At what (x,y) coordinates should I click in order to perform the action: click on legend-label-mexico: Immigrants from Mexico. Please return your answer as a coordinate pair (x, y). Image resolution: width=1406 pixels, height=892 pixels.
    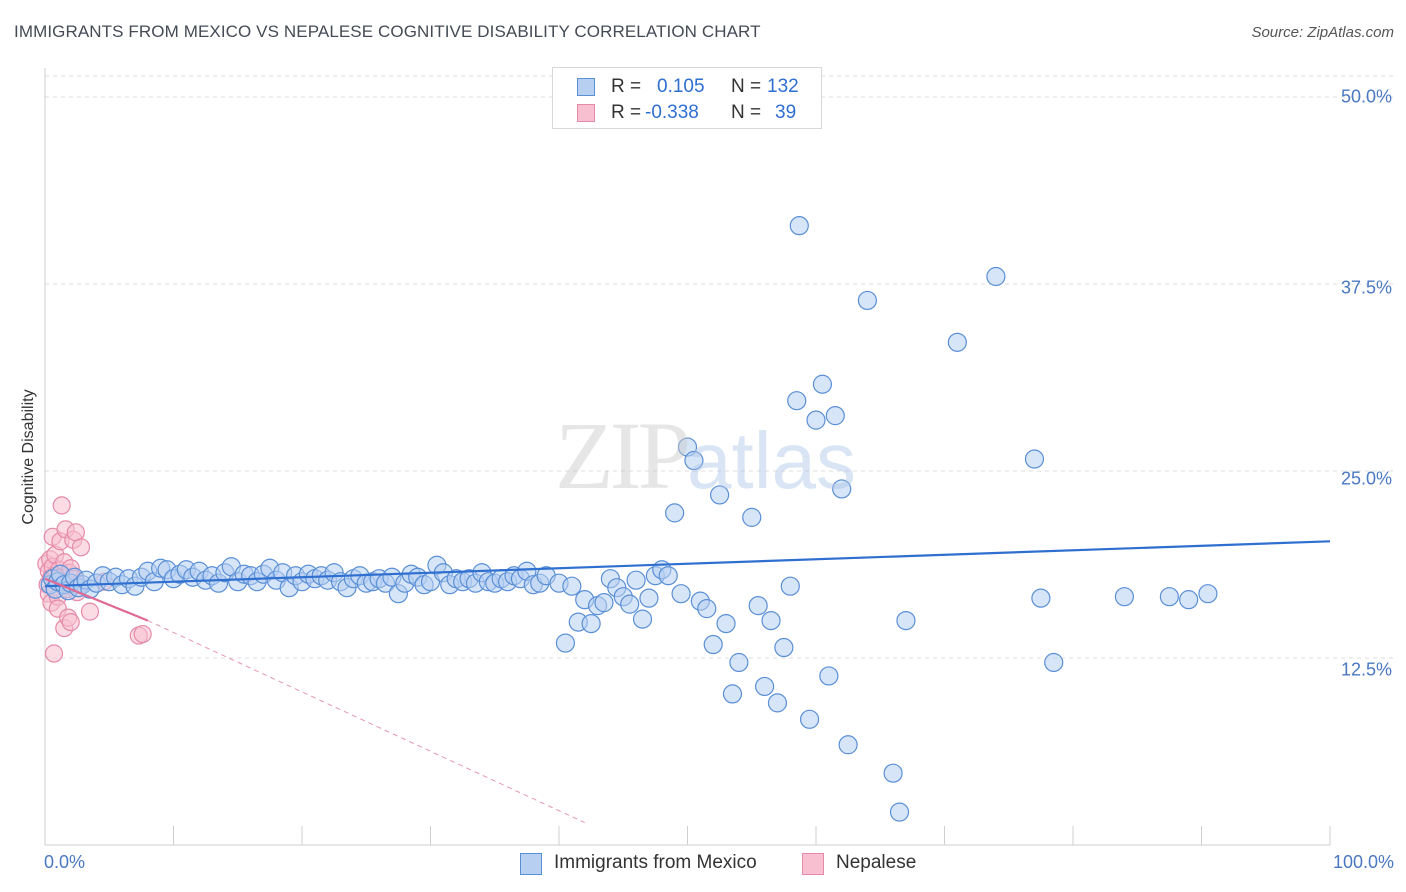
    Looking at the image, I should click on (655, 862).